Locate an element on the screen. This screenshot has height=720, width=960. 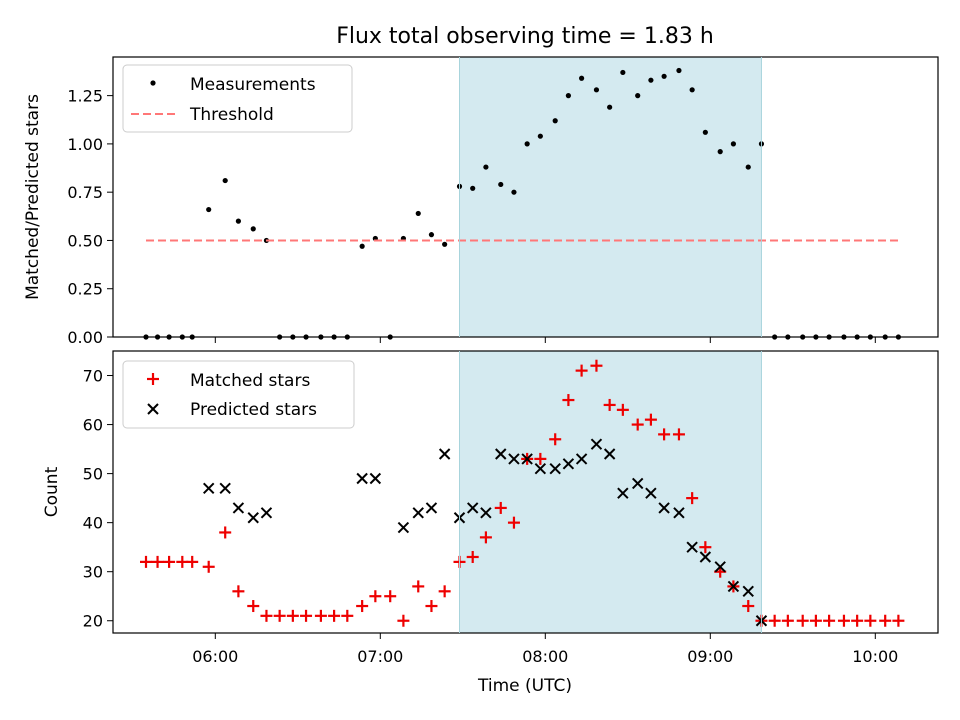
bottom-y-axis-label: Count is located at coordinates (52, 491).